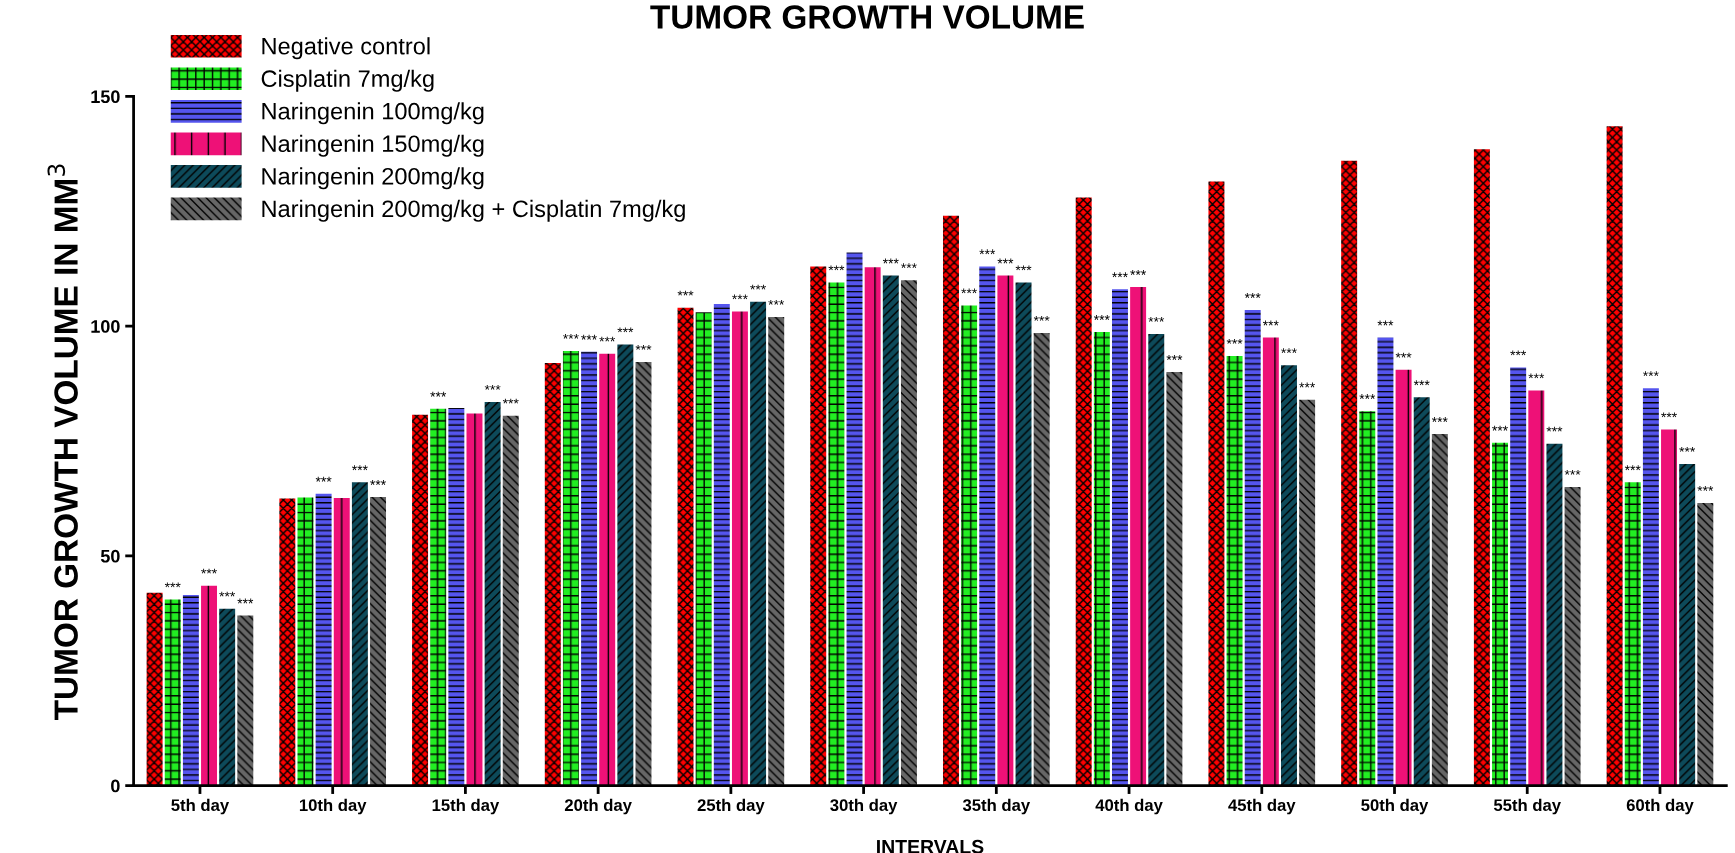  I want to click on legend-label: Naringenin 200mg/kg + Cisplatin 7mg/kg, so click(473, 210).